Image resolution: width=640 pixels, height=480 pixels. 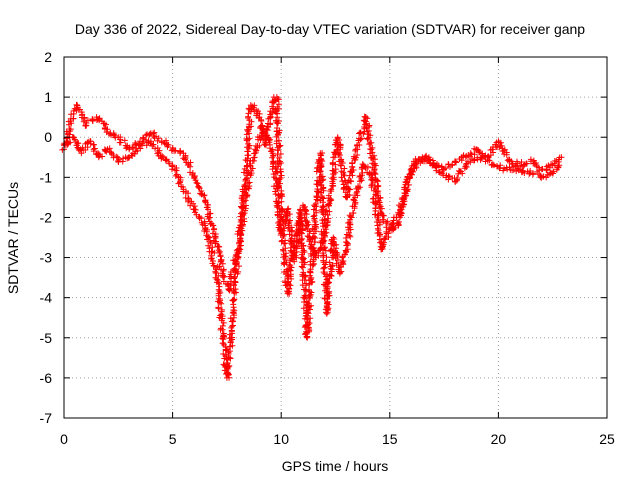 What do you see at coordinates (46, 378) in the screenshot?
I see `y-tick-label: -6` at bounding box center [46, 378].